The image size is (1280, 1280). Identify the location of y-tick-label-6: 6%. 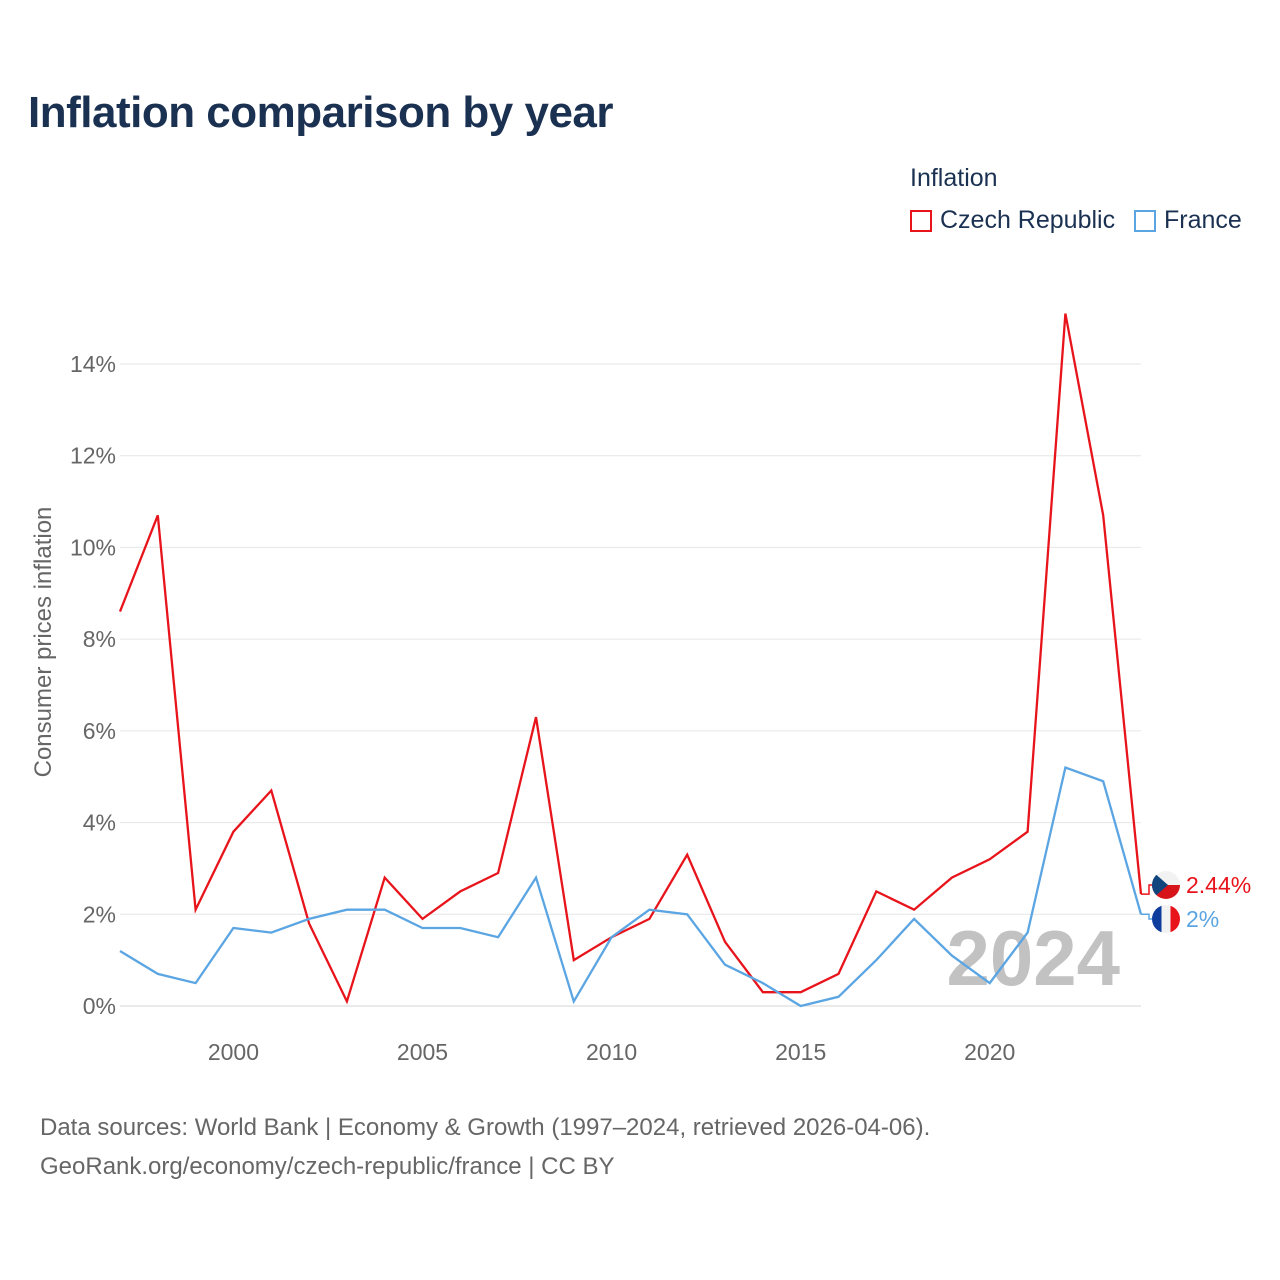
(99, 731).